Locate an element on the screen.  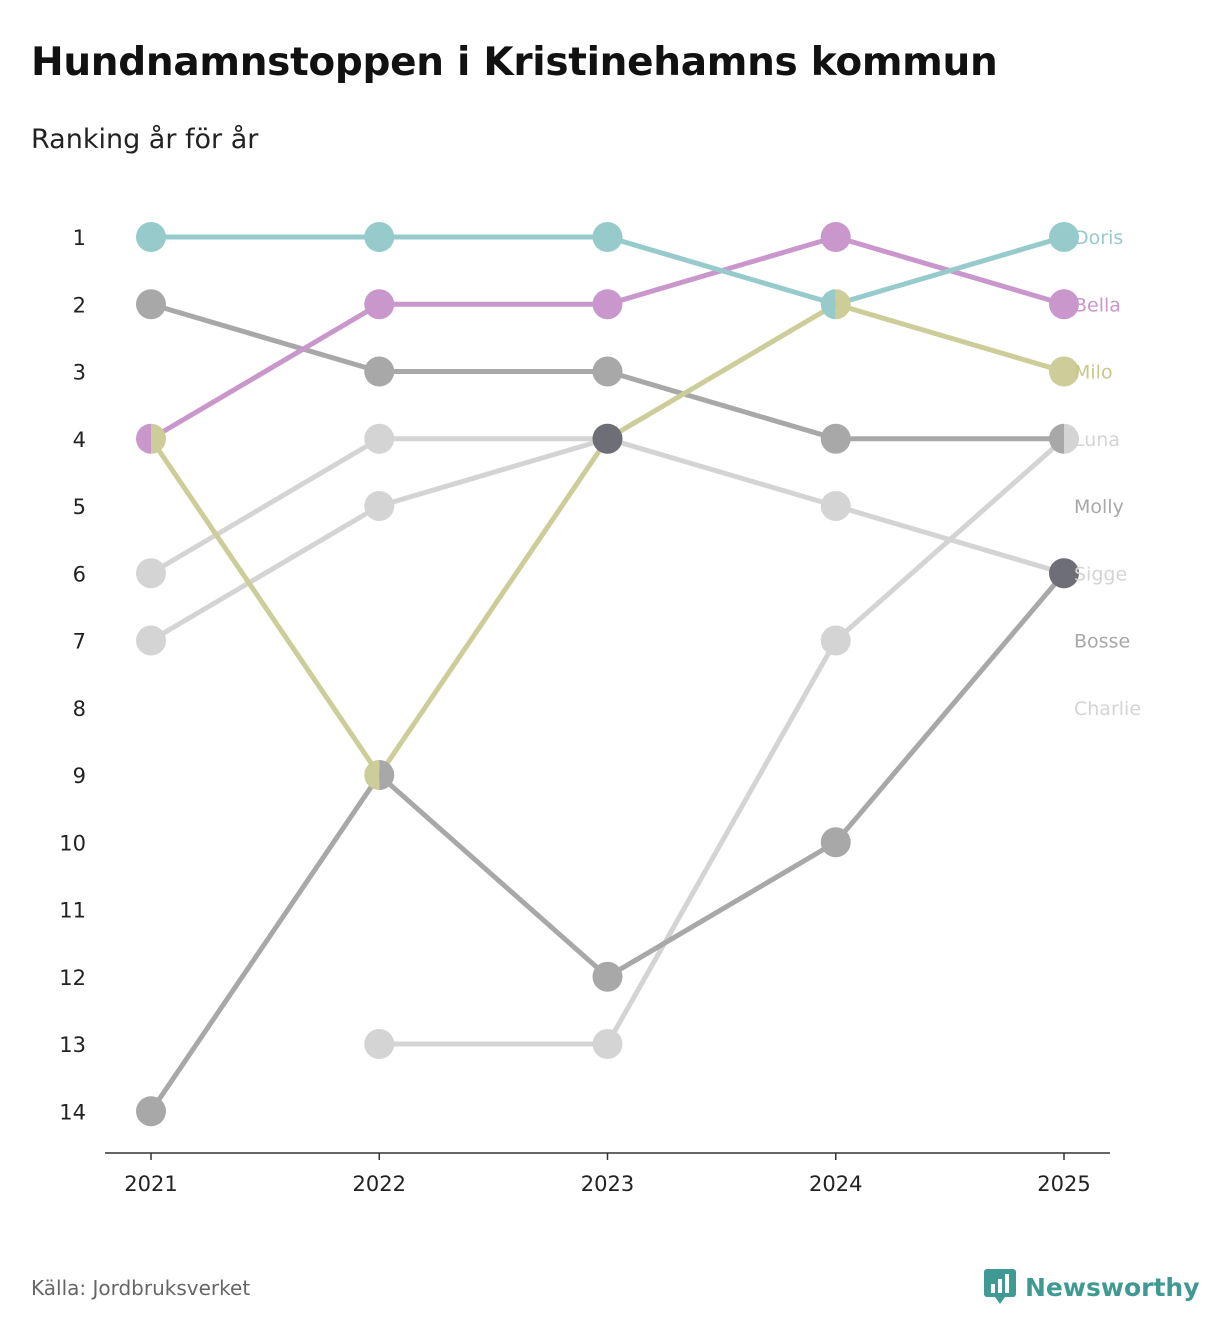
y-tick-label: 14 is located at coordinates (72, 1112).